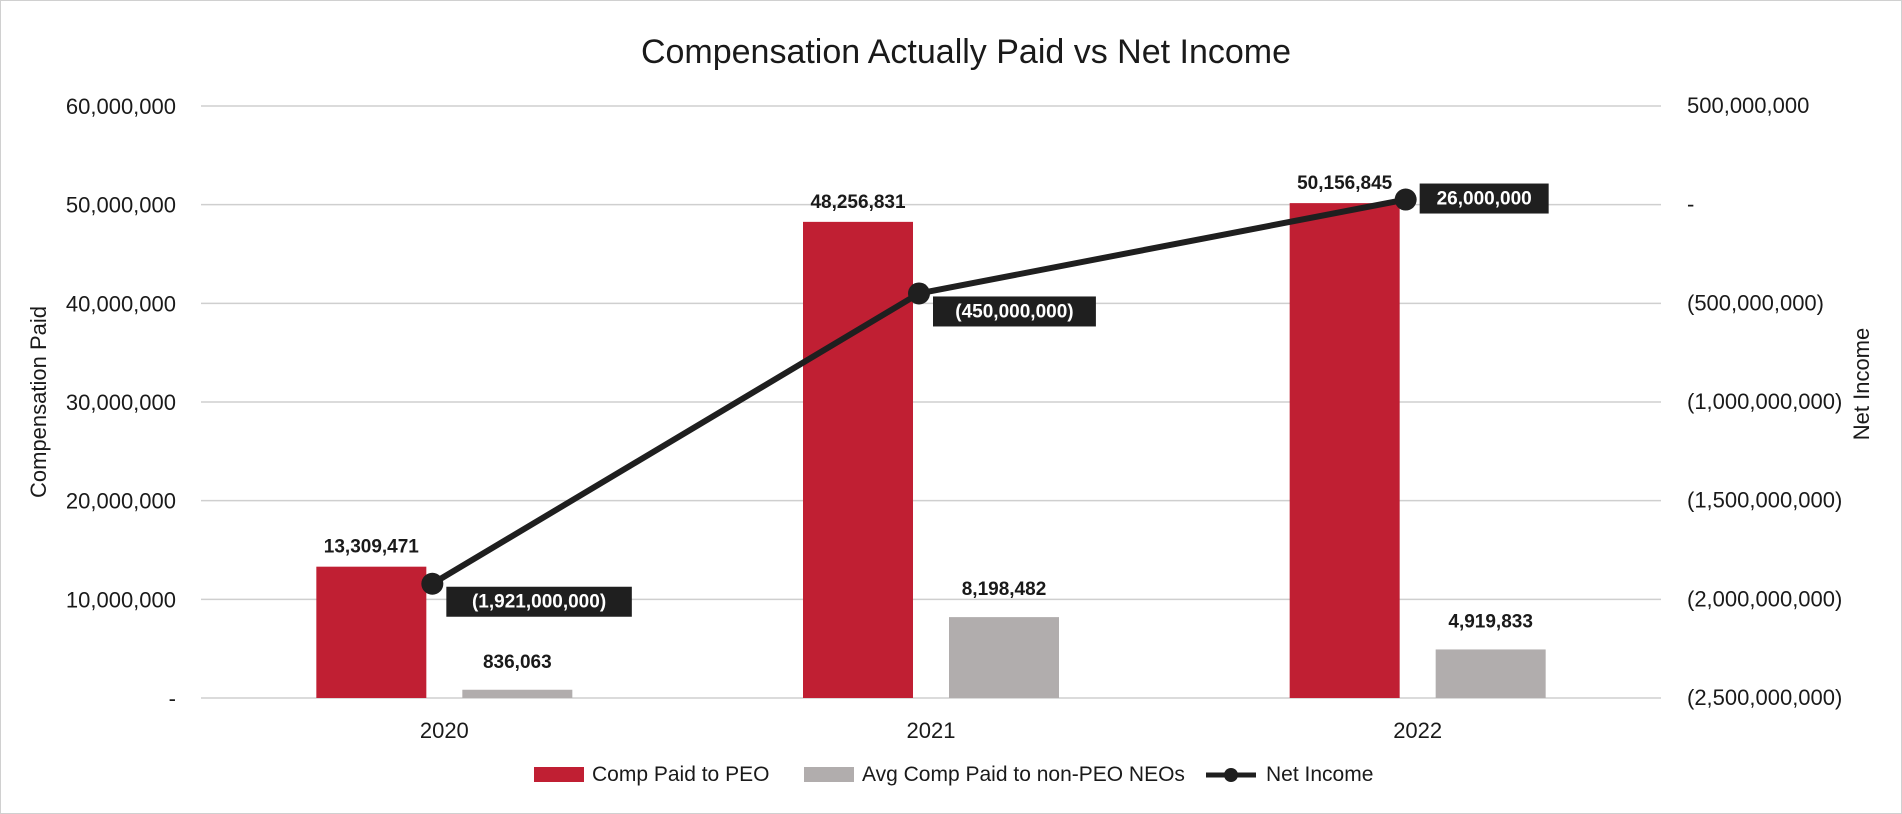 This screenshot has width=1902, height=814. I want to click on bar-value-label: 48,256,831, so click(858, 202).